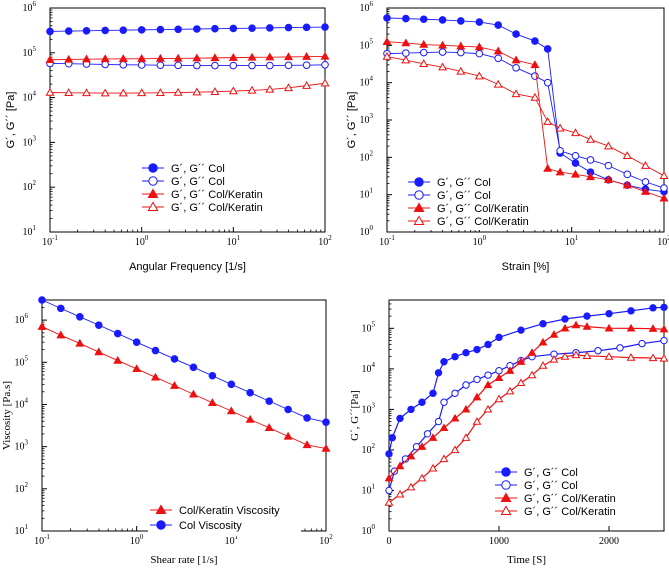 This screenshot has height=573, width=669. Describe the element at coordinates (526, 380) in the screenshot. I see `series-g-g-col-filled` at that location.